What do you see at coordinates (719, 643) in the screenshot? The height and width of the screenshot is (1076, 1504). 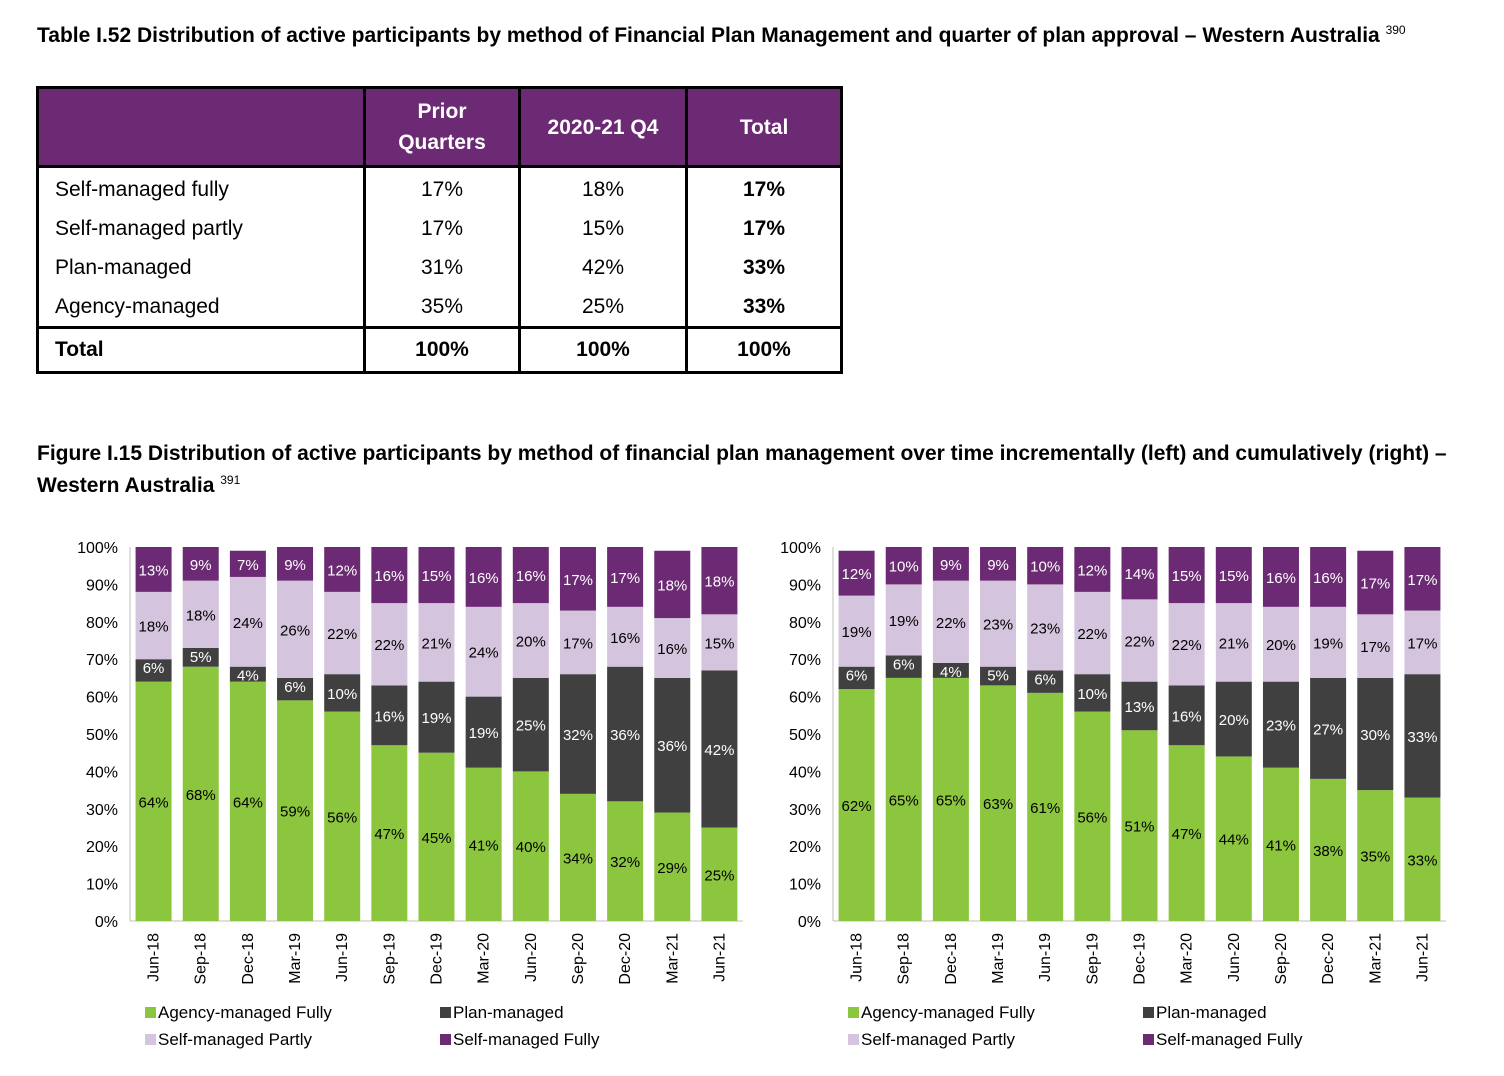 I see `data-label: 15%` at bounding box center [719, 643].